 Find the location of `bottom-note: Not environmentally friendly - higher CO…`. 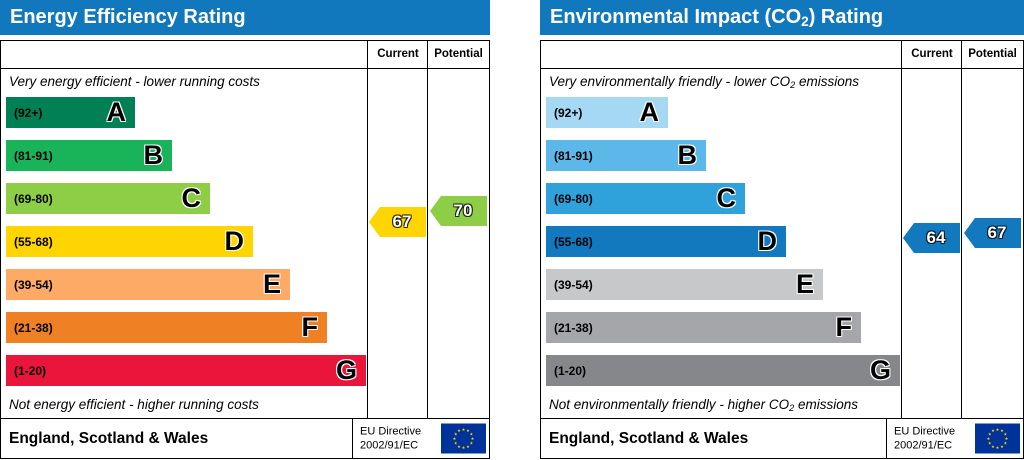

bottom-note: Not environmentally friendly - higher CO… is located at coordinates (703, 405).